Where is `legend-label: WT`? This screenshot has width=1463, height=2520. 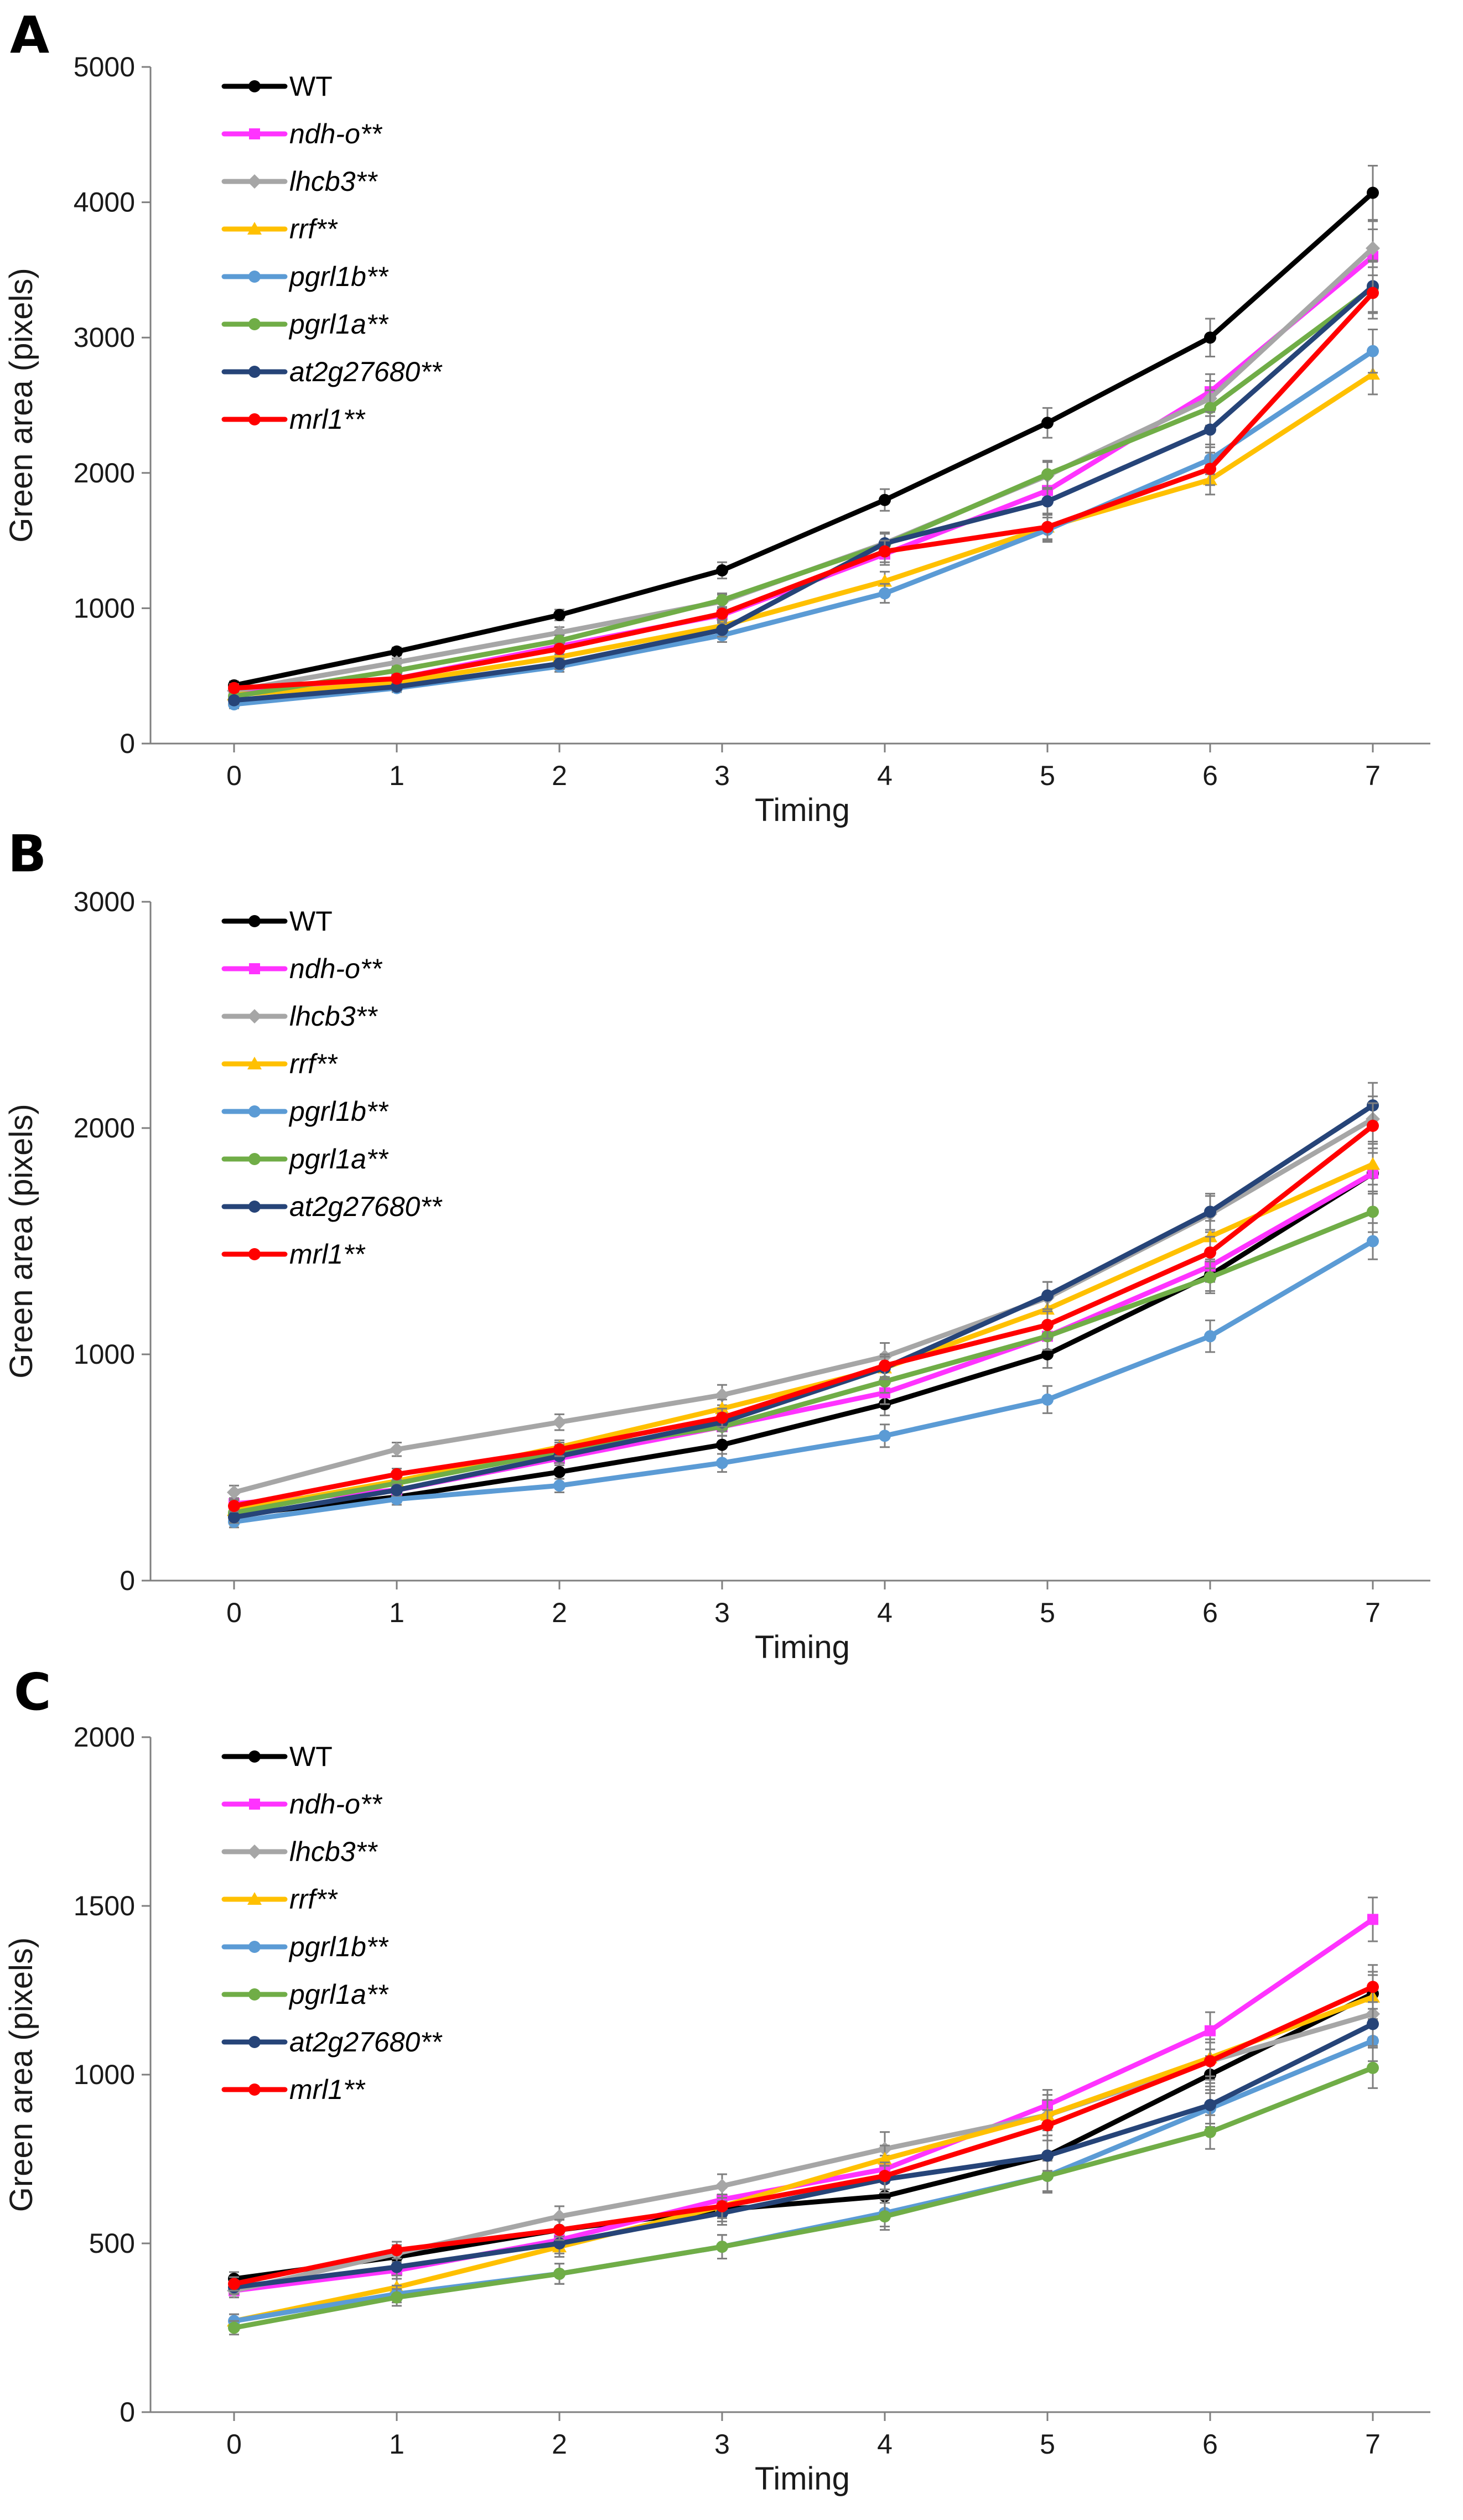
legend-label: WT is located at coordinates (311, 1756).